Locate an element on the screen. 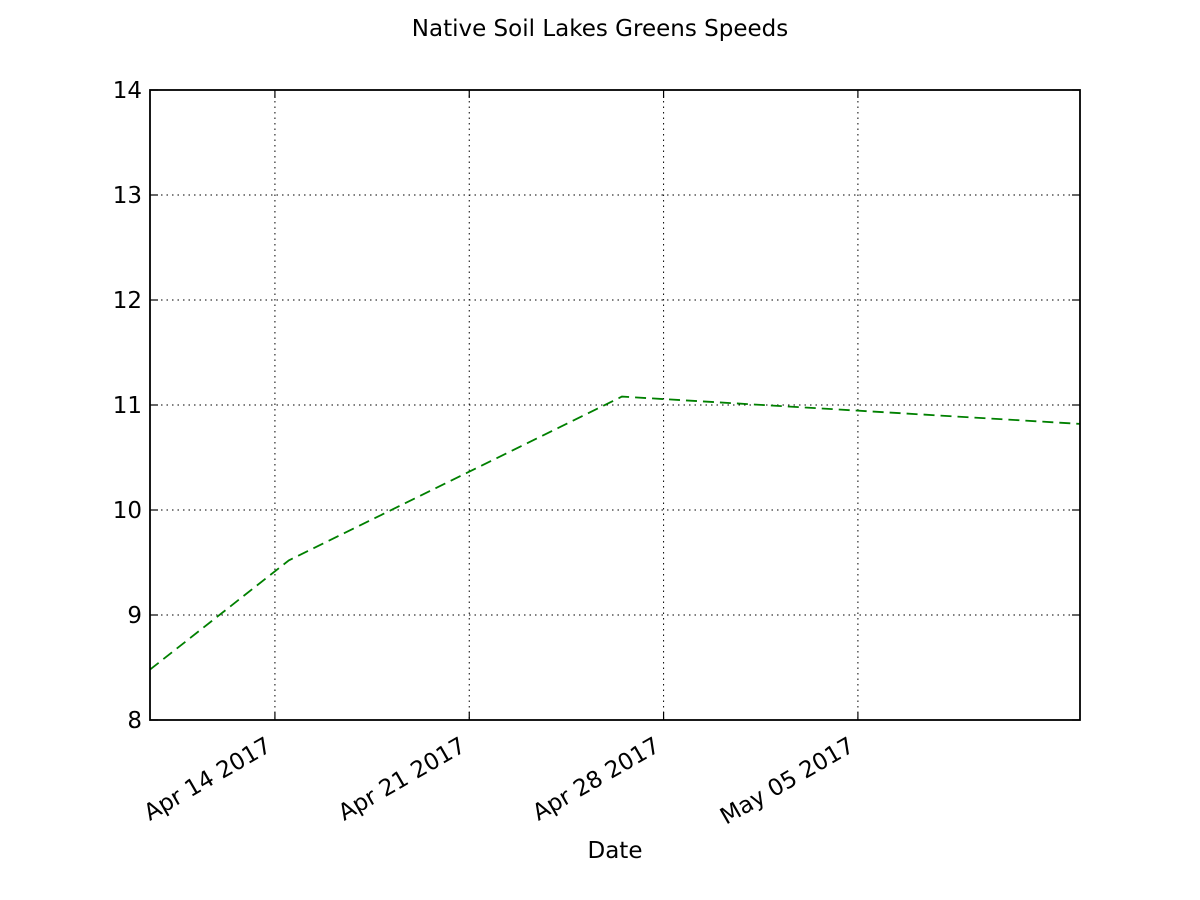 This screenshot has width=1200, height=900. y-tick-label: 12 is located at coordinates (127, 301).